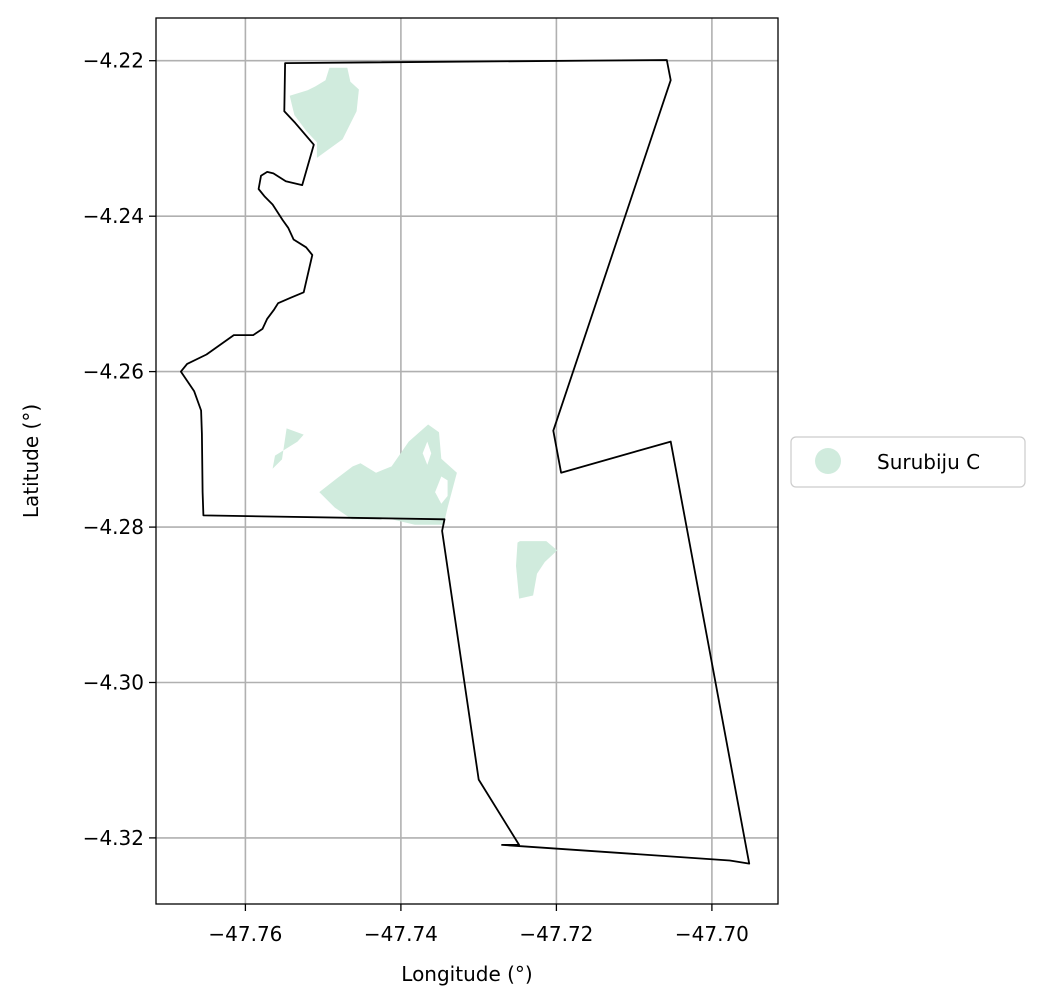 The image size is (1043, 1006). What do you see at coordinates (113, 838) in the screenshot?
I see `y-tick-label: −4.32` at bounding box center [113, 838].